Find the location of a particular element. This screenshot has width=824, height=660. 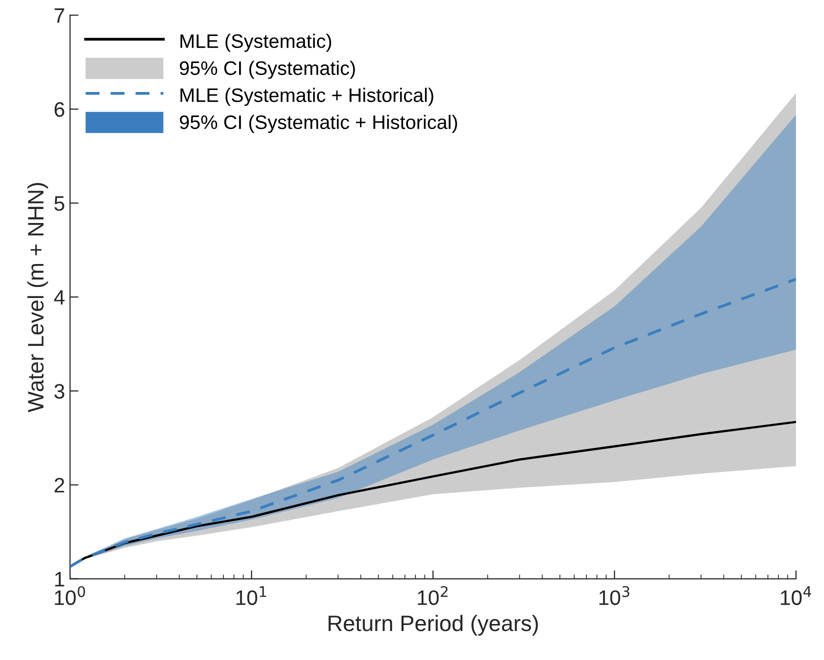

x-tick-label: 10$^{4}$ is located at coordinates (796, 596).